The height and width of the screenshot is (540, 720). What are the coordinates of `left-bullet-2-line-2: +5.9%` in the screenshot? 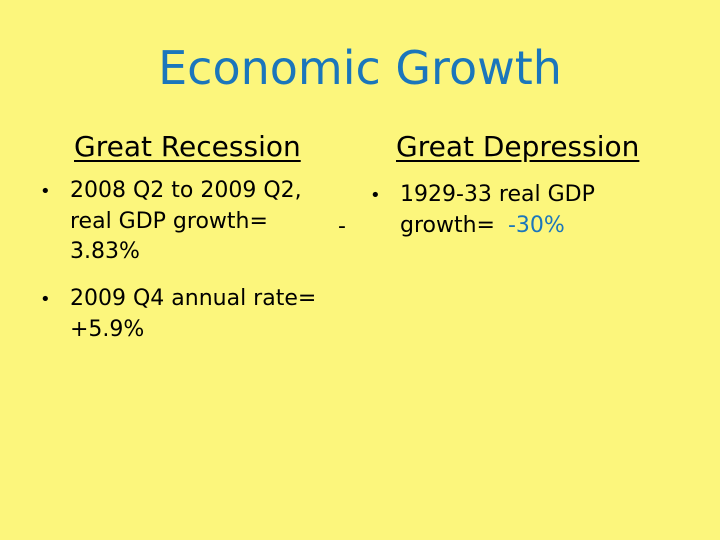 It's located at (107, 329).